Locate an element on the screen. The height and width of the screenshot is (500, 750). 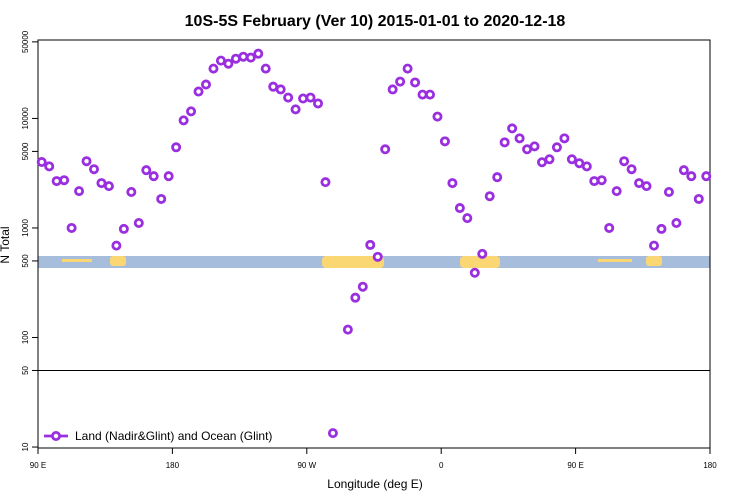
y-tick-label: 10000 is located at coordinates (25, 118).